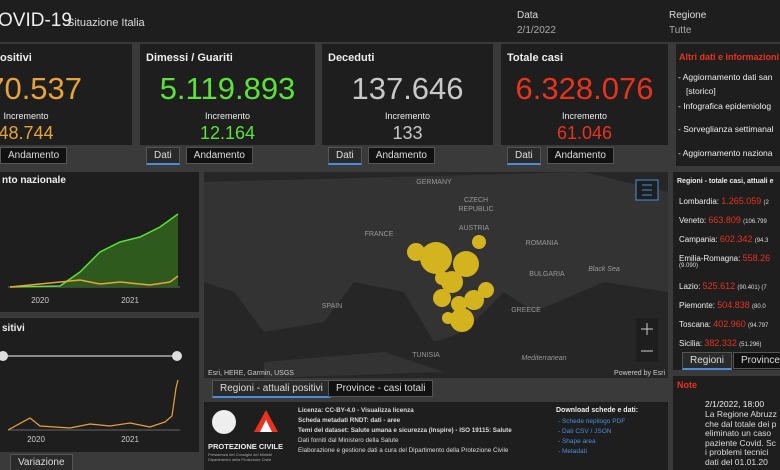 This screenshot has width=780, height=470. I want to click on map-label: TUNISIA, so click(426, 355).